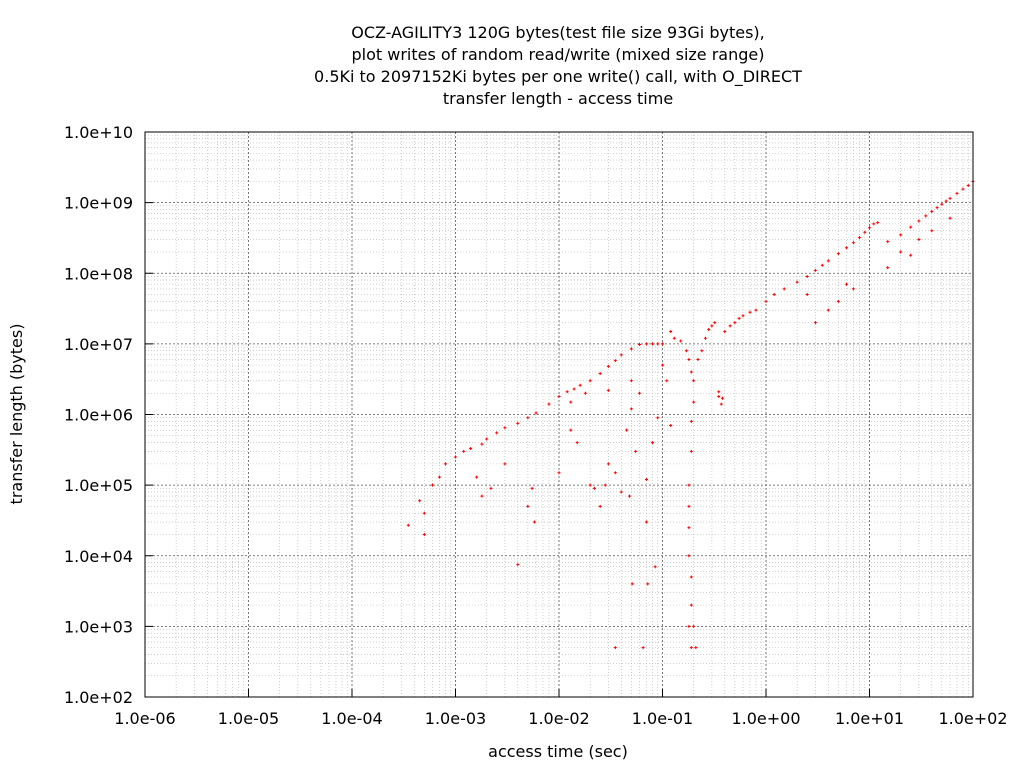 Image resolution: width=1024 pixels, height=768 pixels. I want to click on x-tick-label: 1.0e-06, so click(144, 718).